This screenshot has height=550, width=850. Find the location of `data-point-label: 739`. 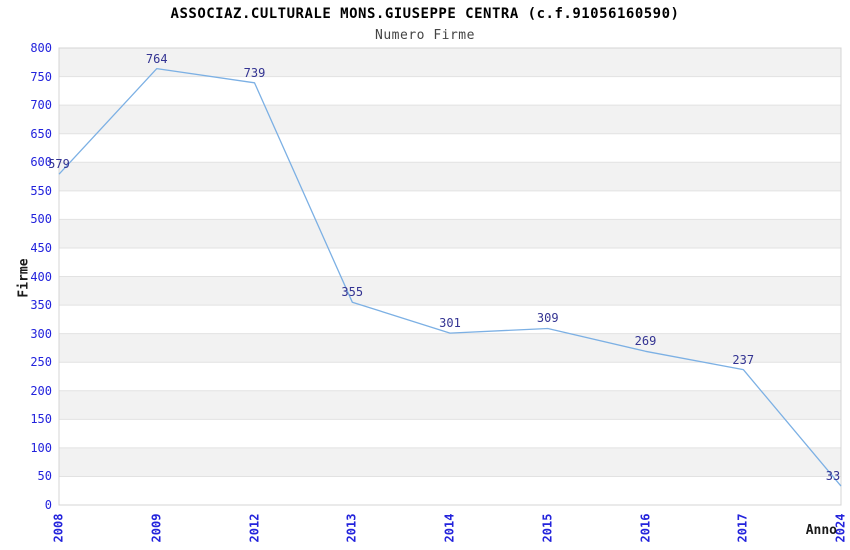

data-point-label: 739 is located at coordinates (254, 72).